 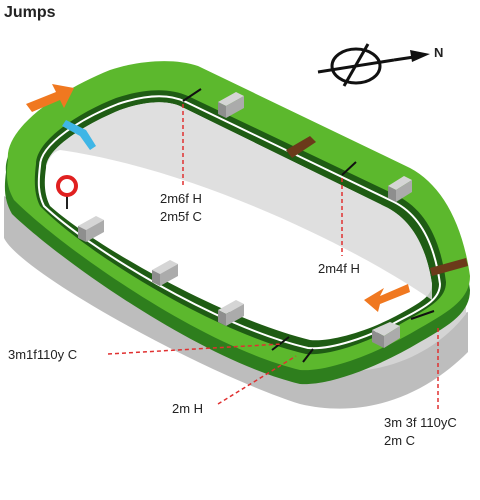 What do you see at coordinates (195, 349) in the screenshot?
I see `leader-3m1f110y` at bounding box center [195, 349].